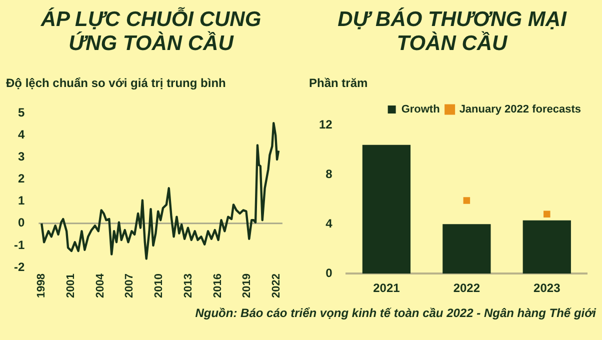 The width and height of the screenshot is (602, 340). What do you see at coordinates (19, 245) in the screenshot?
I see `y-tick-label: -1` at bounding box center [19, 245].